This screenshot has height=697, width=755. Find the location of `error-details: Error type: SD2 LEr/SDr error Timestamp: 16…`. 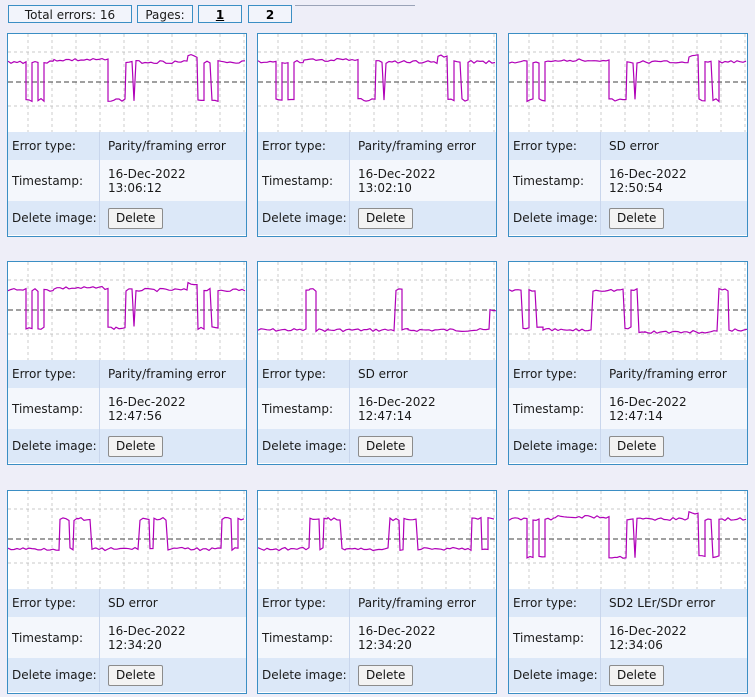

error-details: Error type: SD2 LEr/SDr error Timestamp: 16… is located at coordinates (628, 640).